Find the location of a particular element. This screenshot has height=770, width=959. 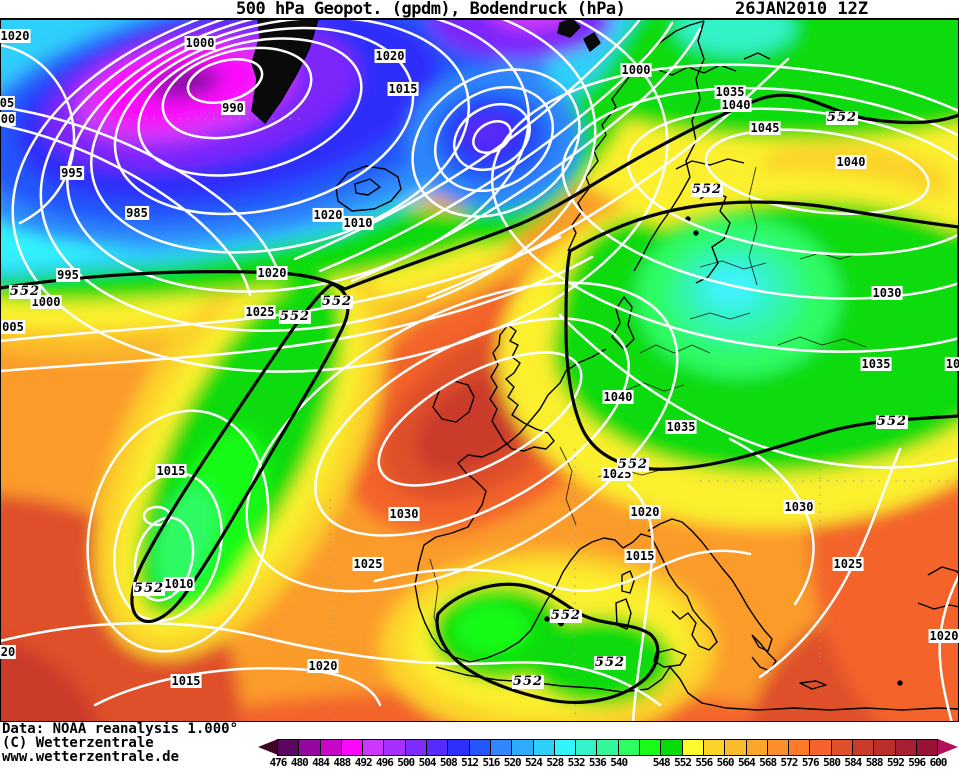

colorbar-cells is located at coordinates (608, 747).